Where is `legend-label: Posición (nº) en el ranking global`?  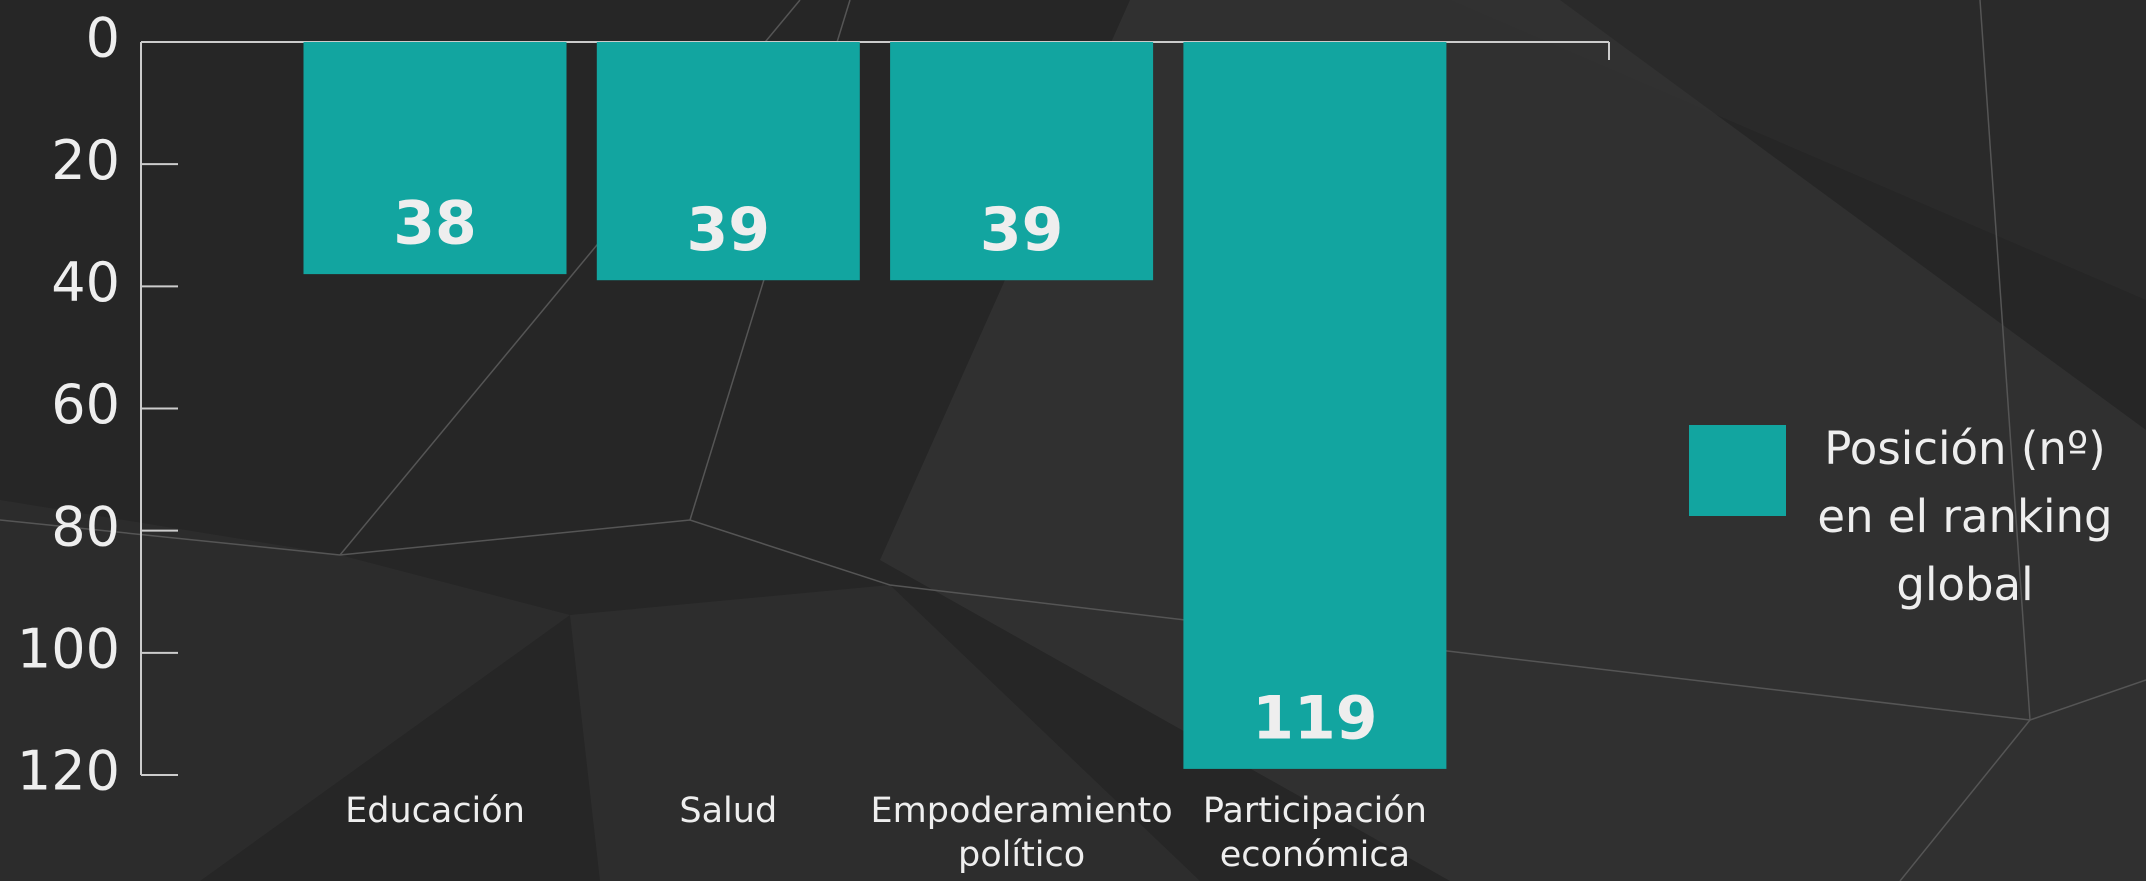 legend-label: Posición (nº) en el ranking global is located at coordinates (1965, 516).